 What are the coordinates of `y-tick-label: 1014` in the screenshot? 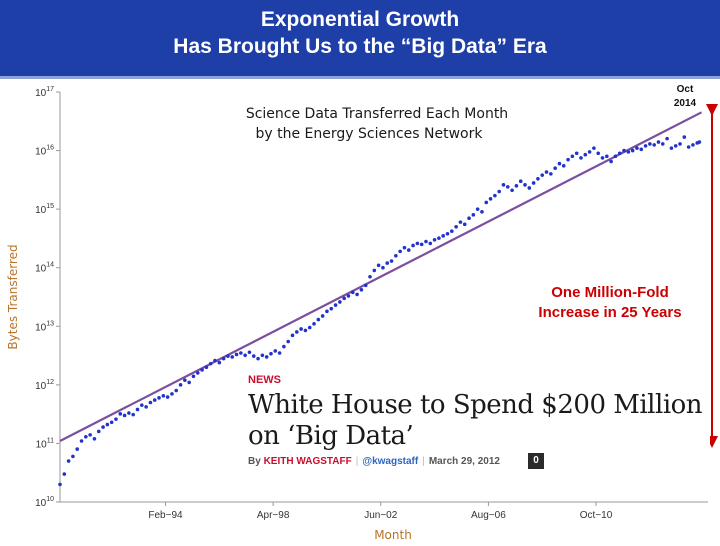 It's located at (44, 268).